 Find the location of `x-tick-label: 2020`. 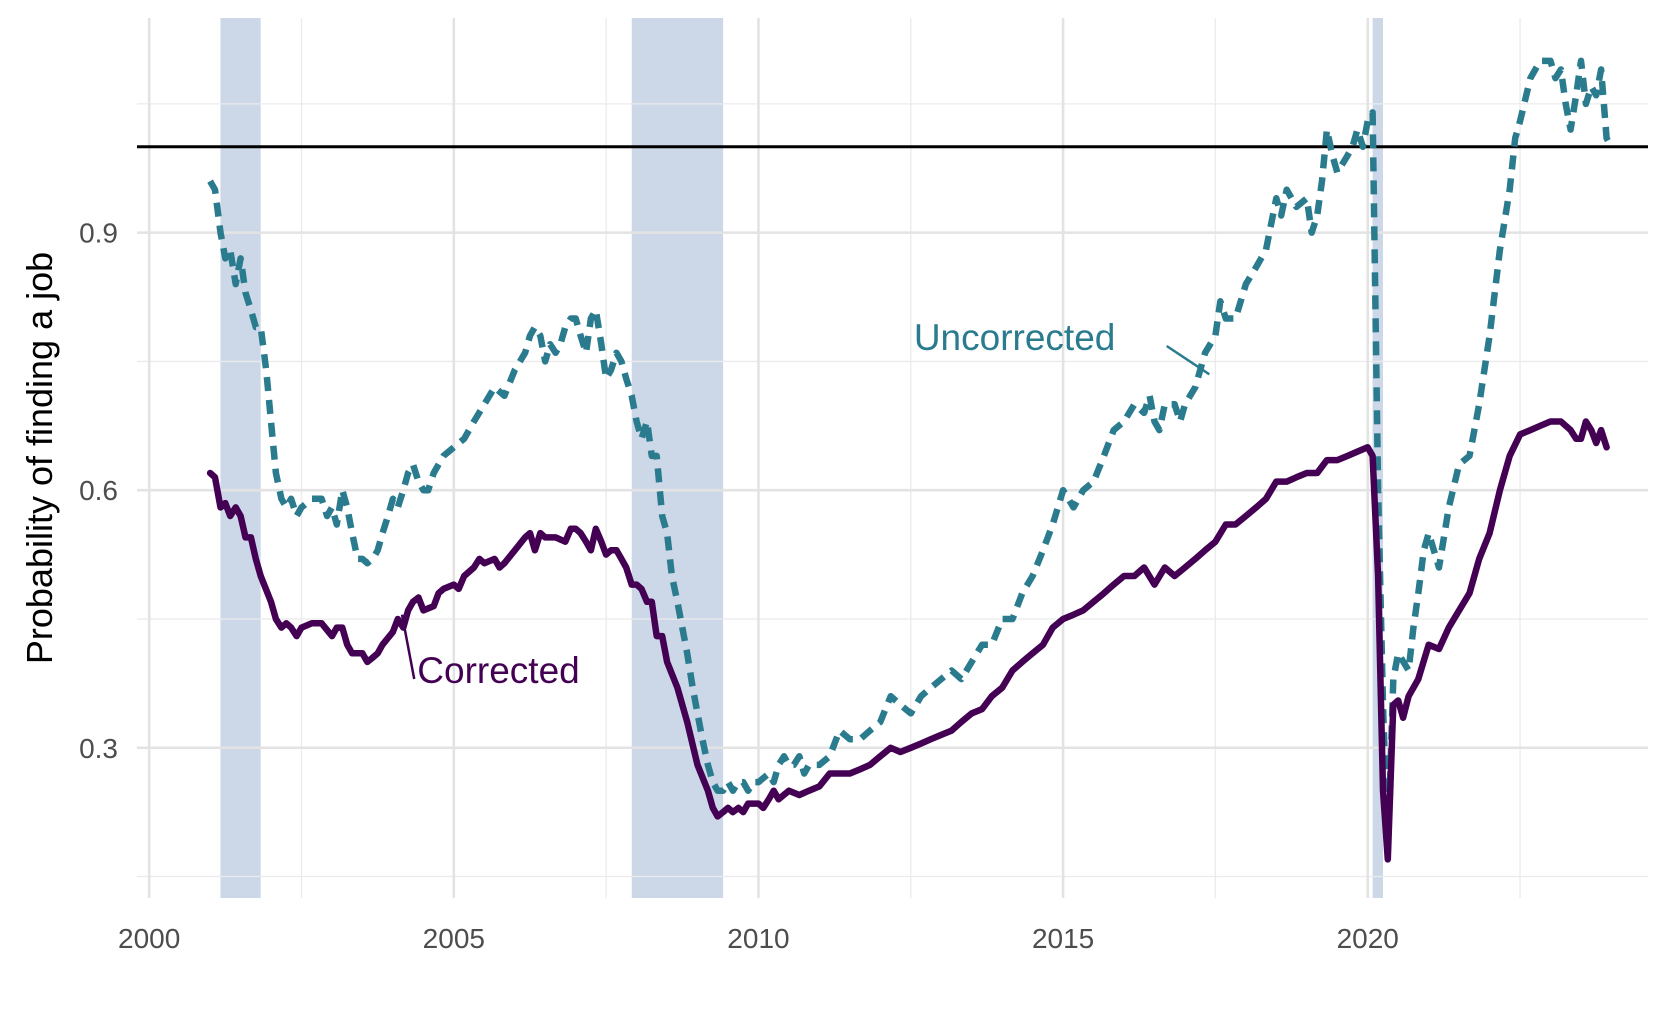

x-tick-label: 2020 is located at coordinates (1368, 938).